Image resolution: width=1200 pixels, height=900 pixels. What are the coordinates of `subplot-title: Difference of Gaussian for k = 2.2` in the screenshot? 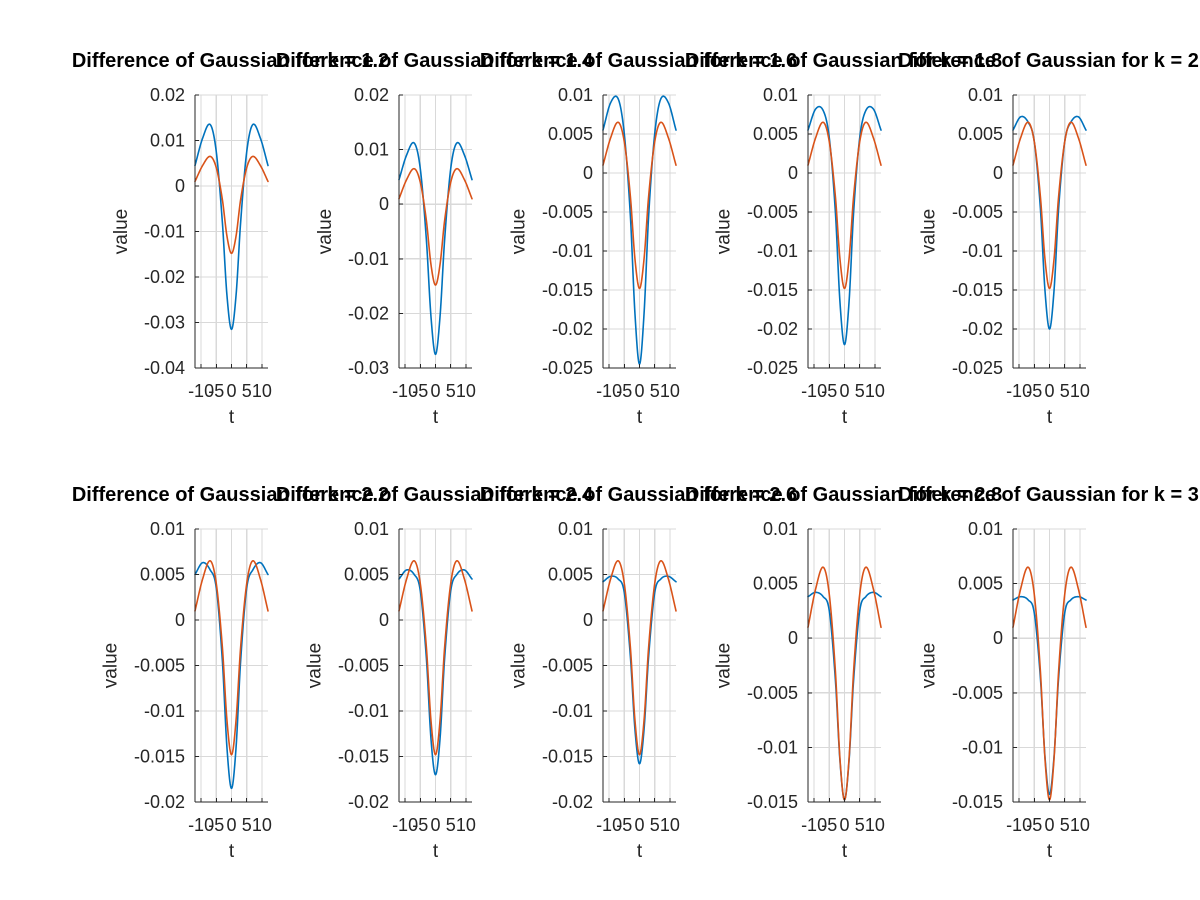 It's located at (230, 495).